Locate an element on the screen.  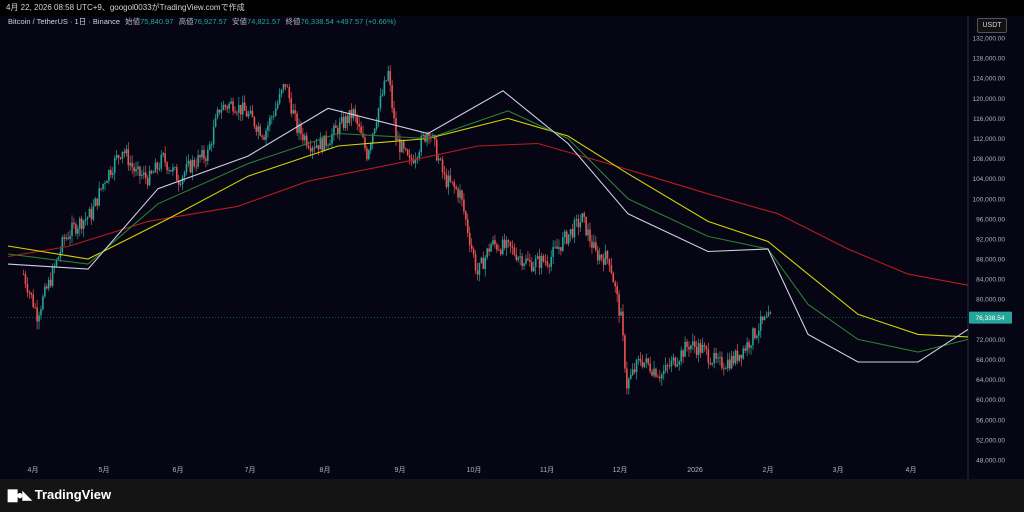
y-tick-label: 72,000.00 is located at coordinates (990, 340).